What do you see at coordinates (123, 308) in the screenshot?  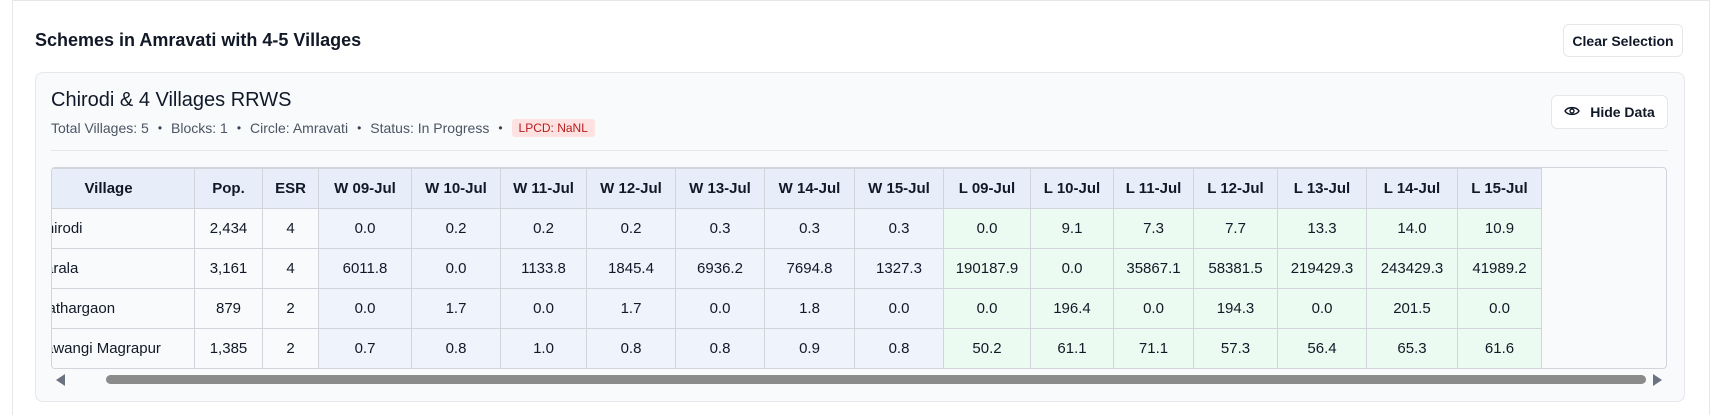 I see `village-name-cell: Mathargaon` at bounding box center [123, 308].